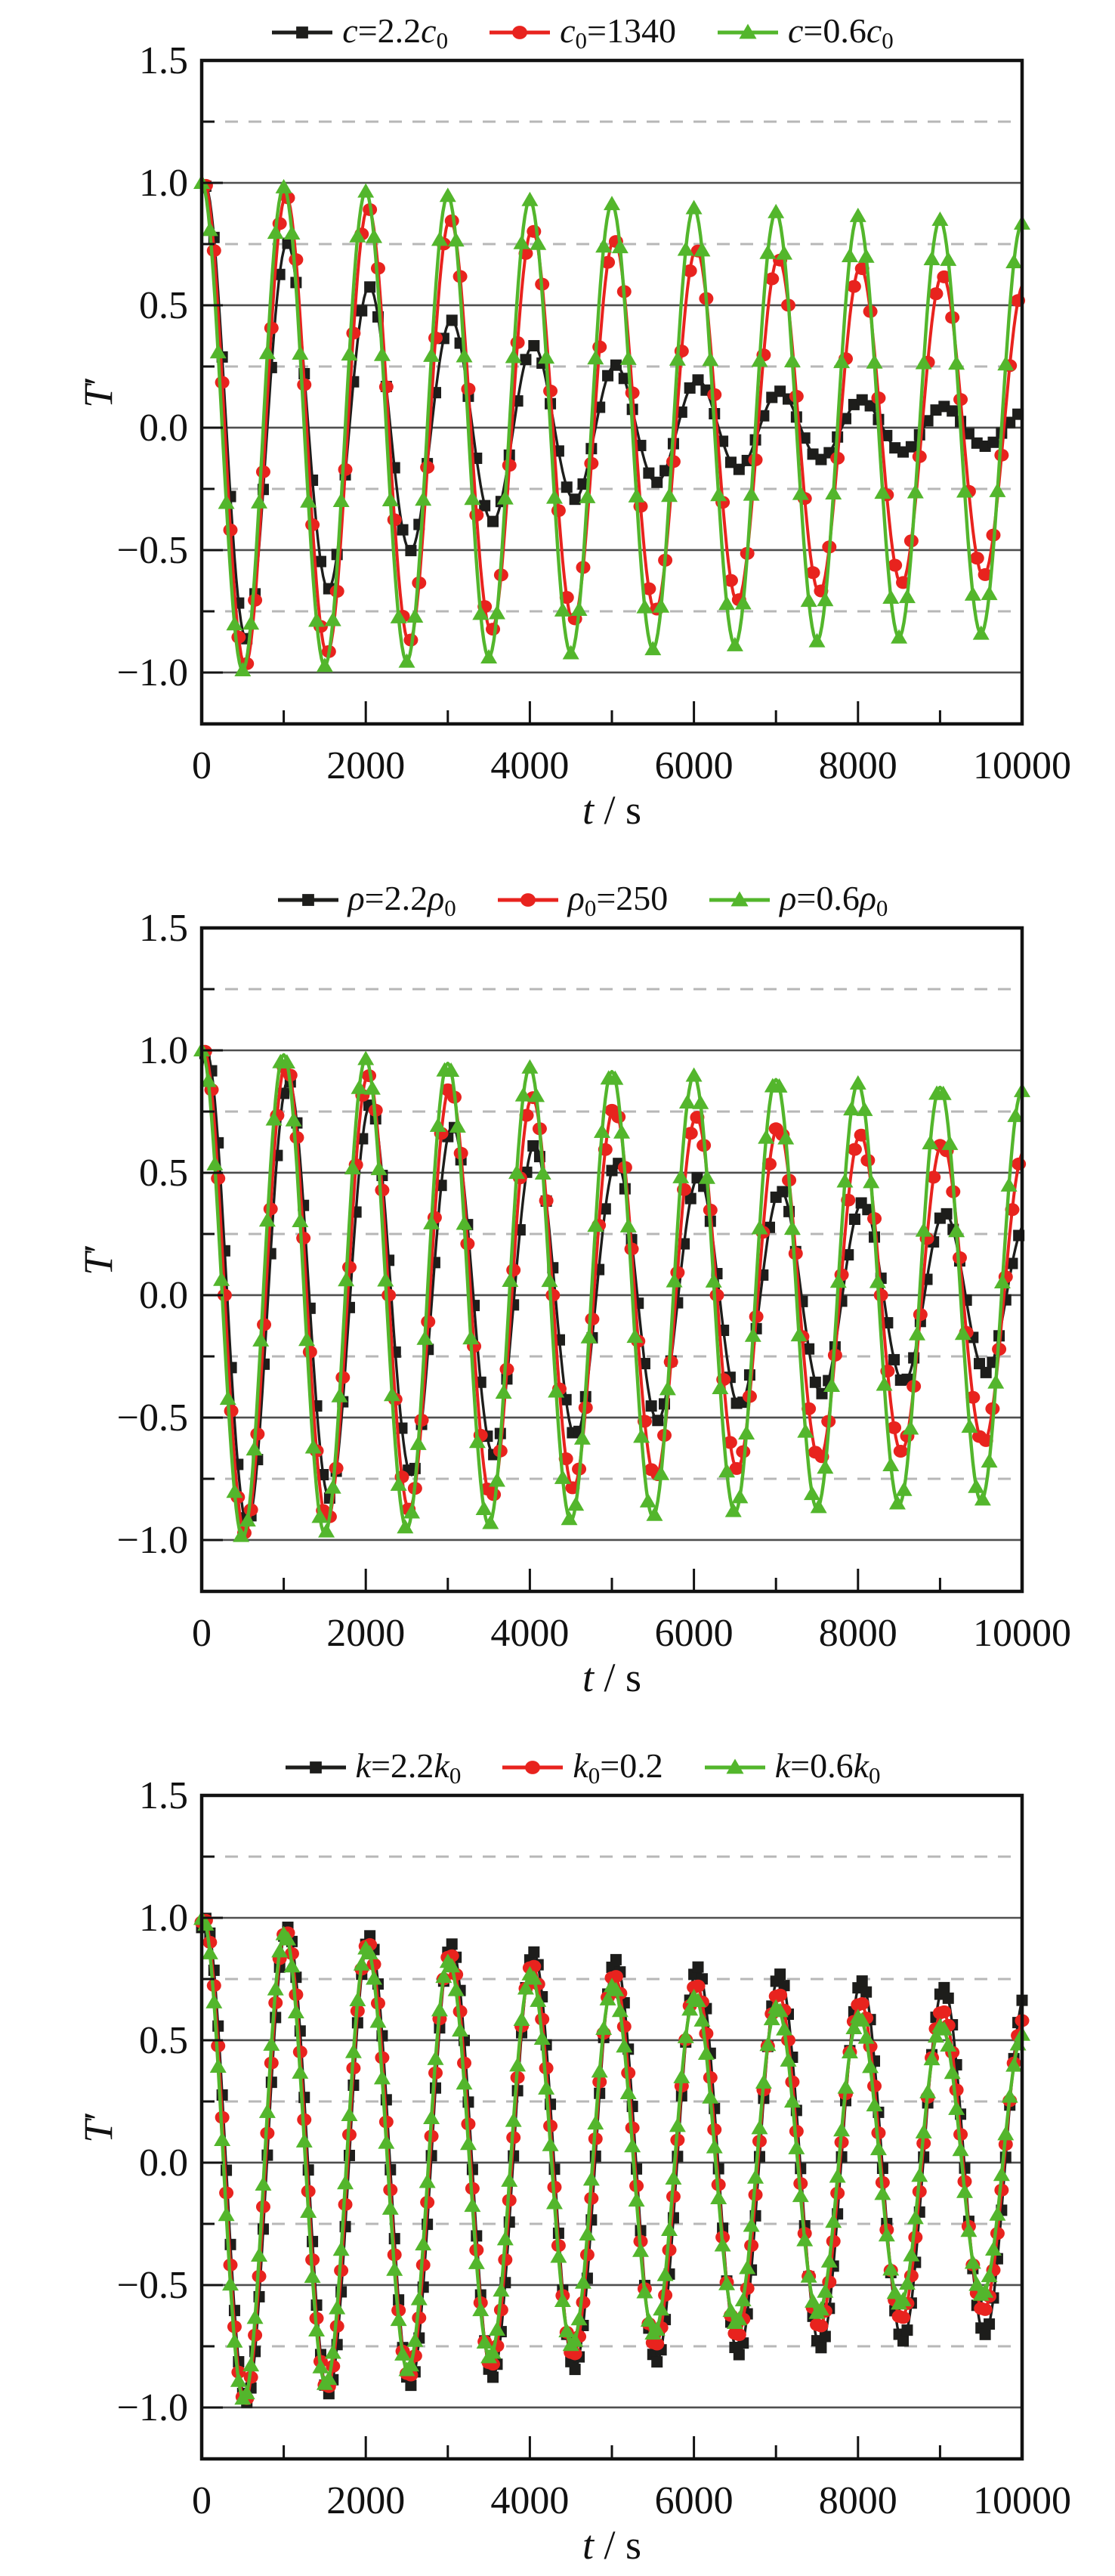  What do you see at coordinates (694, 1634) in the screenshot?
I see `x-tick-label: 6000` at bounding box center [694, 1634].